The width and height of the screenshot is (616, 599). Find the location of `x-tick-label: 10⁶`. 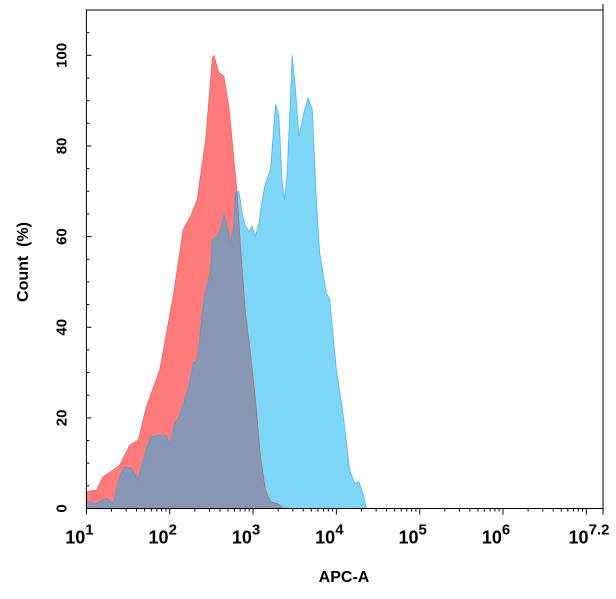

x-tick-label: 10⁶ is located at coordinates (496, 535).